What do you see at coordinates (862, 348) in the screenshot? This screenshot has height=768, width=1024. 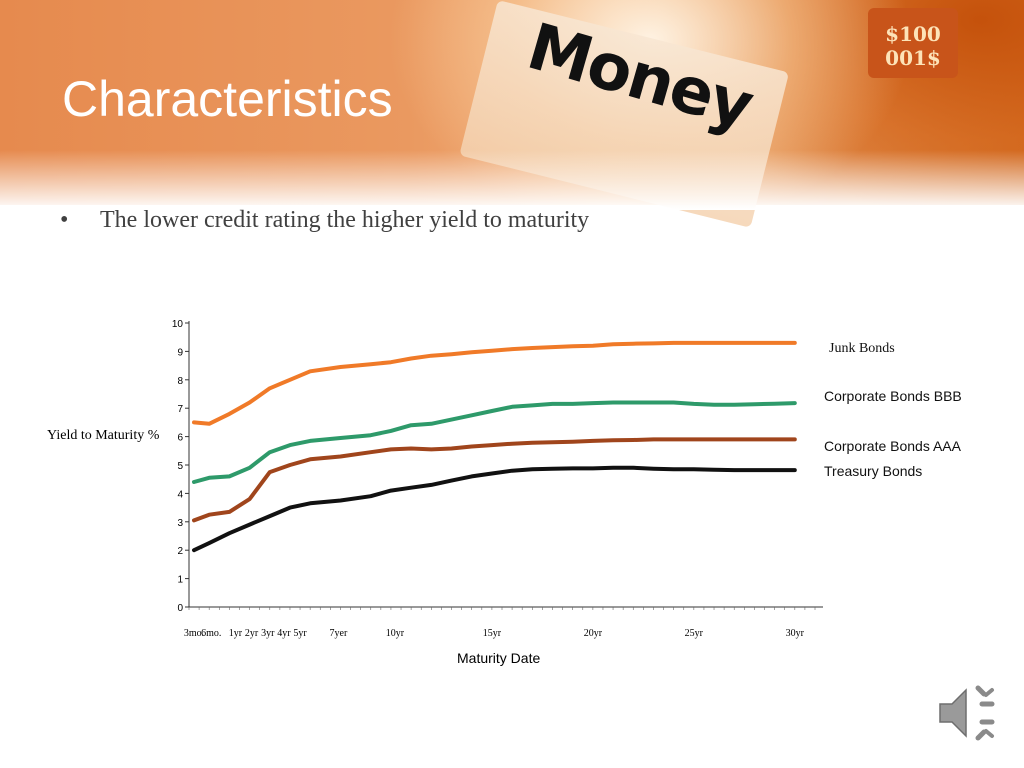 I see `legend-entry: Junk Bonds` at bounding box center [862, 348].